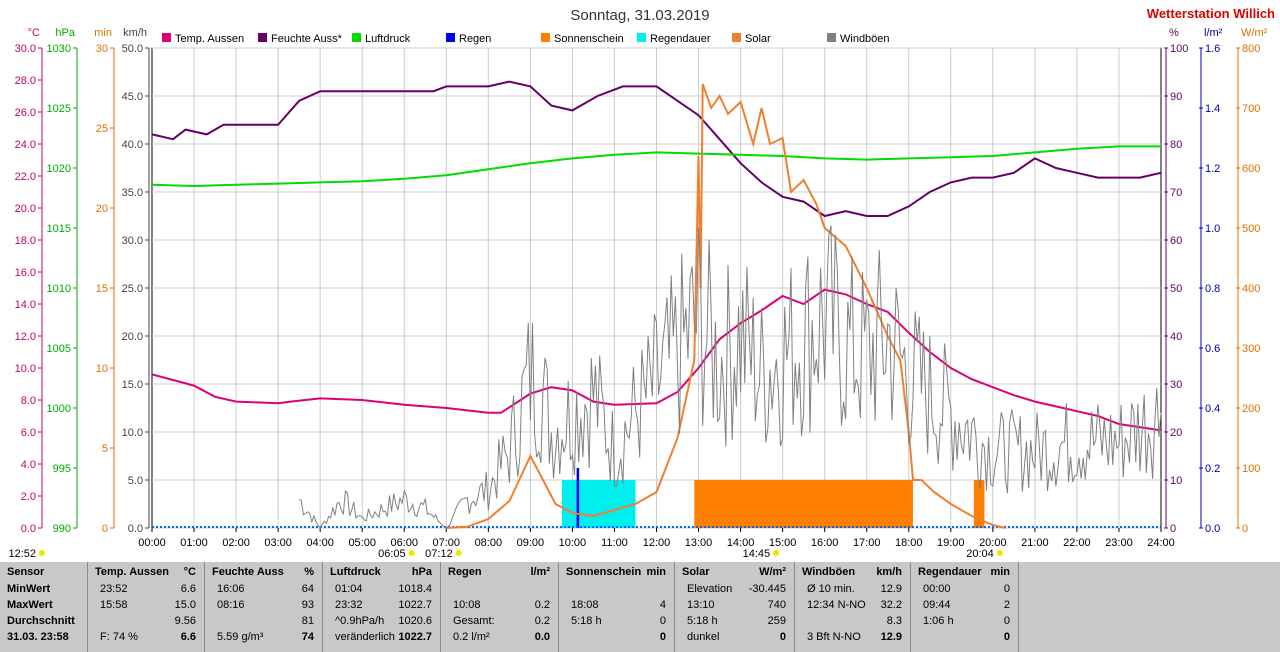  What do you see at coordinates (703, 637) in the screenshot?
I see `stats-cell-label: dunkel` at bounding box center [703, 637].